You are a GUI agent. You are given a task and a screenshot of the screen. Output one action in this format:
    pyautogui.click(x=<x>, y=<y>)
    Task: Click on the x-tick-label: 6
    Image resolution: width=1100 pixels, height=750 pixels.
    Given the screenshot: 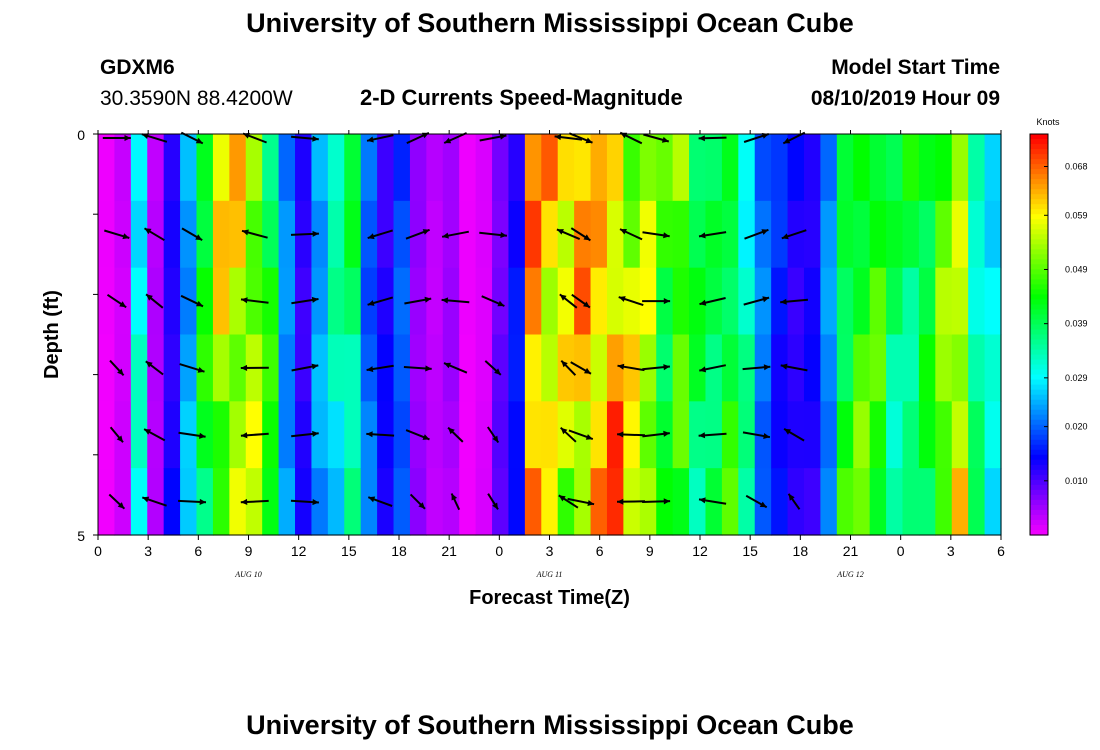 What is the action you would take?
    pyautogui.click(x=600, y=551)
    